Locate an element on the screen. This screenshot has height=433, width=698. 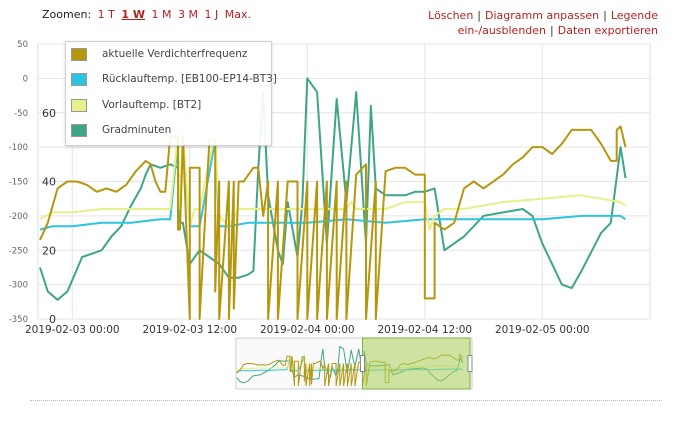
zoom-option-3-months: 3 M is located at coordinates (188, 14).